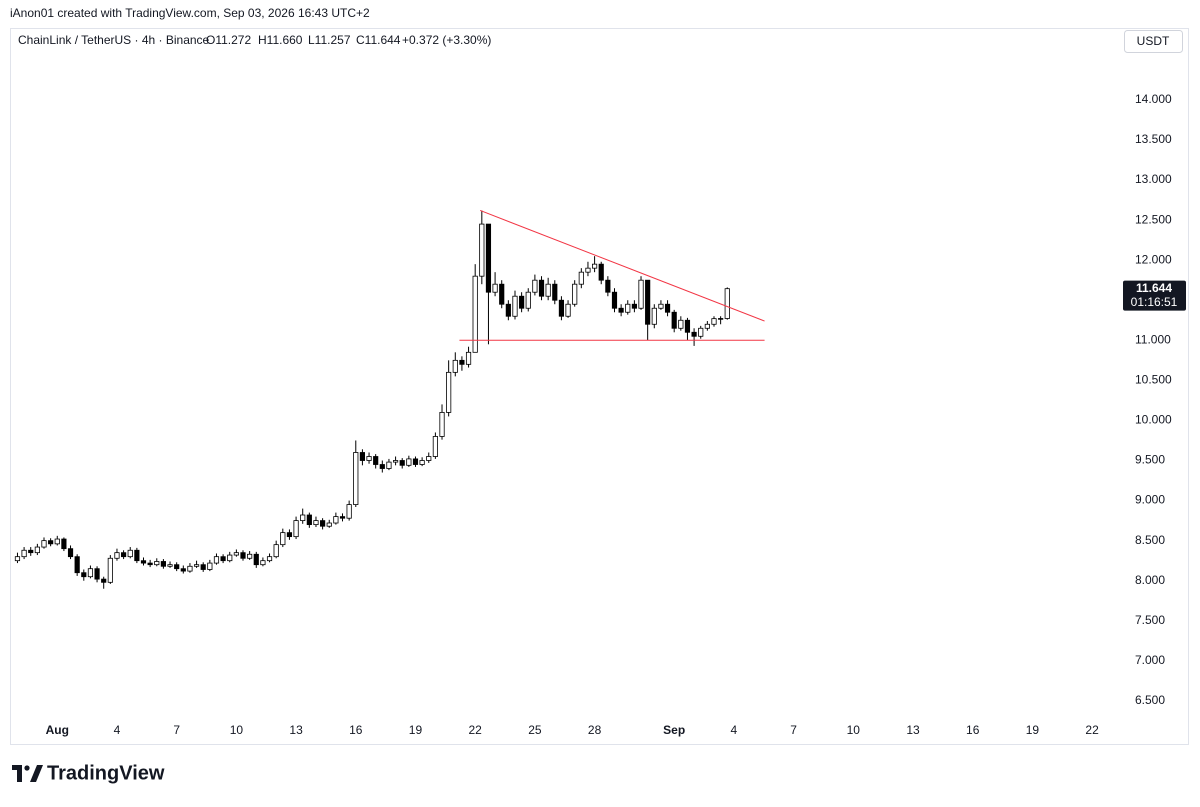 Image resolution: width=1200 pixels, height=807 pixels. I want to click on ohlc-low: L11.257, so click(329, 40).